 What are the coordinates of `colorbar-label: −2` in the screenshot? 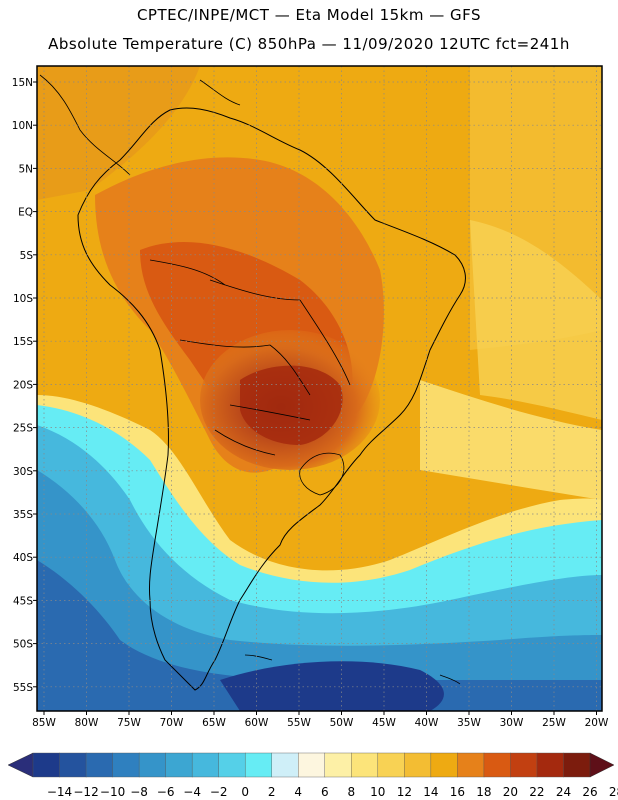 It's located at (219, 792).